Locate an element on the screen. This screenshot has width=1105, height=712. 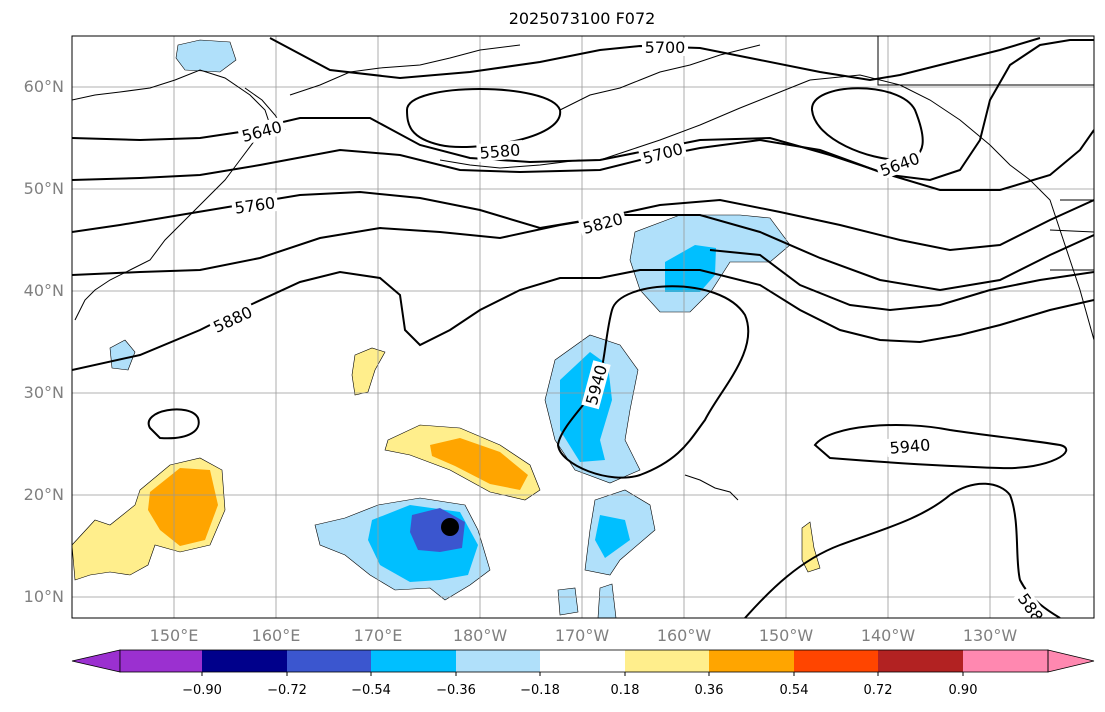
coastline-chukotka is located at coordinates (405, 70).